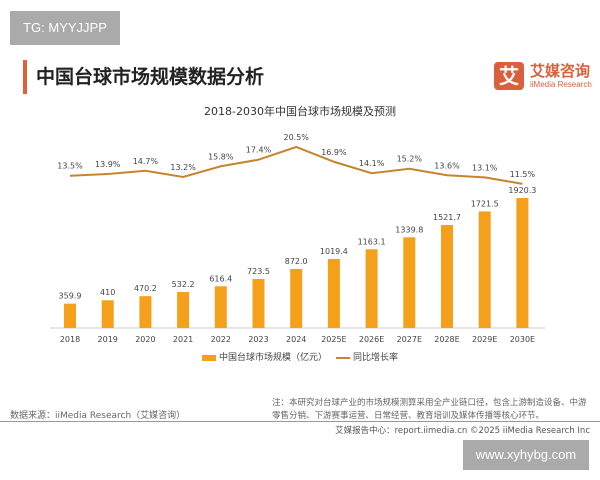 The height and width of the screenshot is (480, 600). I want to click on bar-label: 1521.7, so click(447, 217).